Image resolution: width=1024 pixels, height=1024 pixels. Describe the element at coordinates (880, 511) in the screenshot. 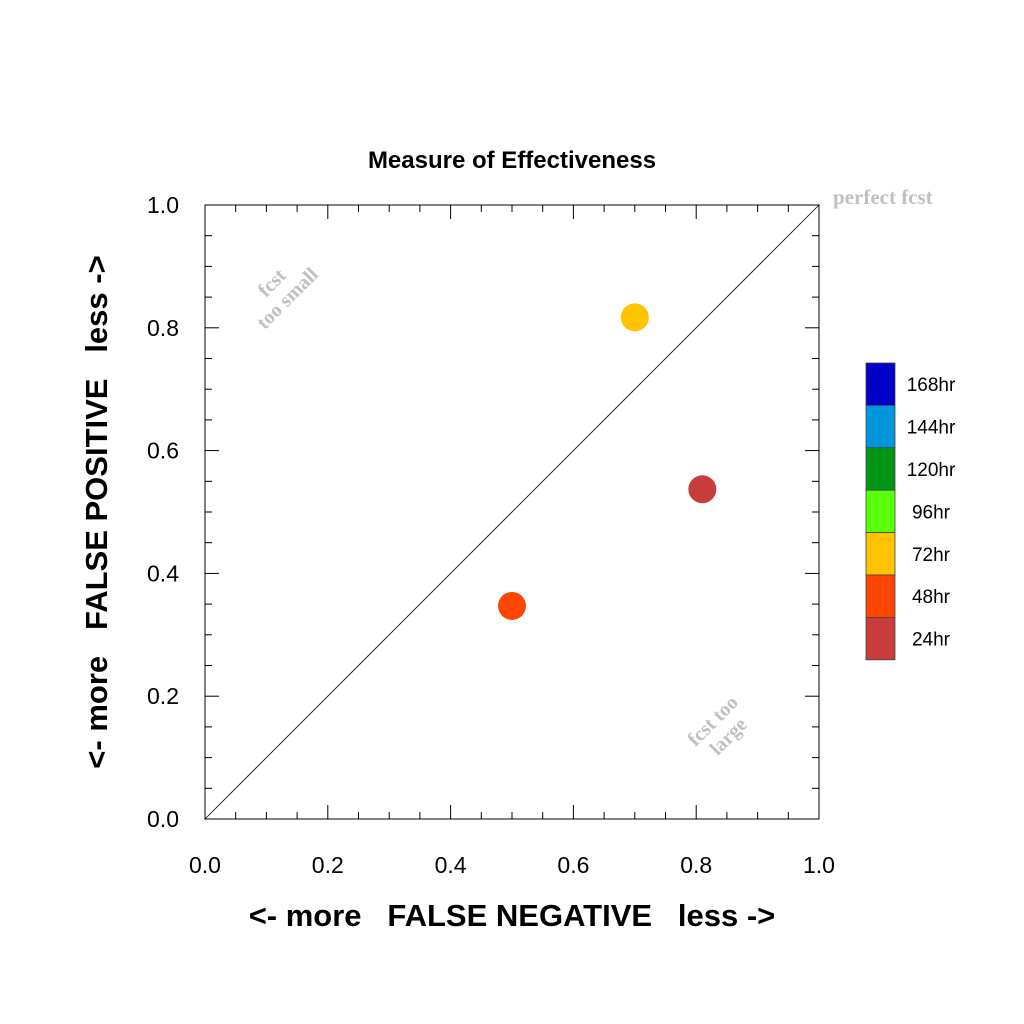

I see `legend-swatch-96hr` at that location.